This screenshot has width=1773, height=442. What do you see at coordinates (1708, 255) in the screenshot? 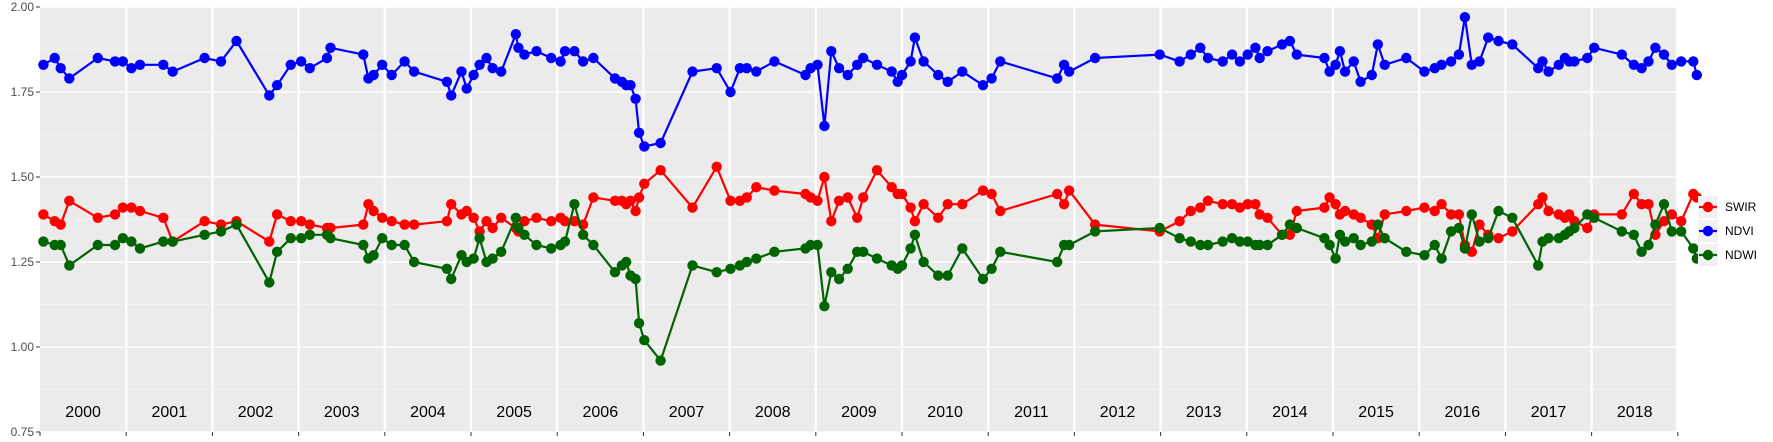
I see `legend-key-point` at bounding box center [1708, 255].